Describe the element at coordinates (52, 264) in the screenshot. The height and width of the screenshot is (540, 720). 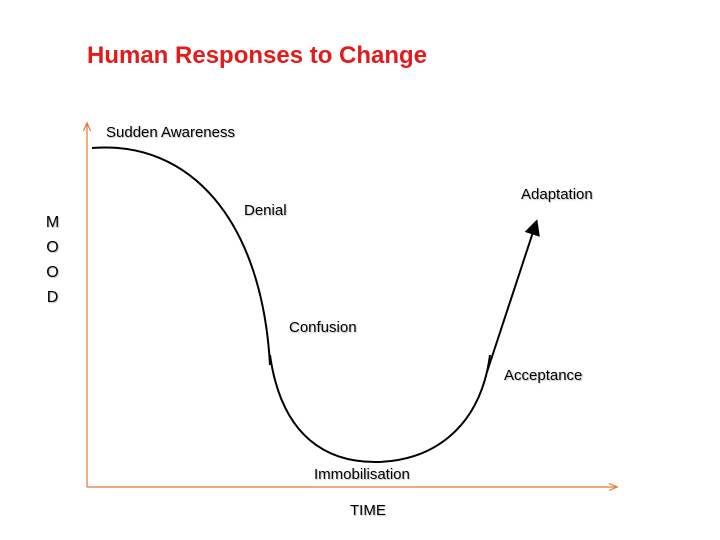
I see `y-axis-label: MOOD` at that location.